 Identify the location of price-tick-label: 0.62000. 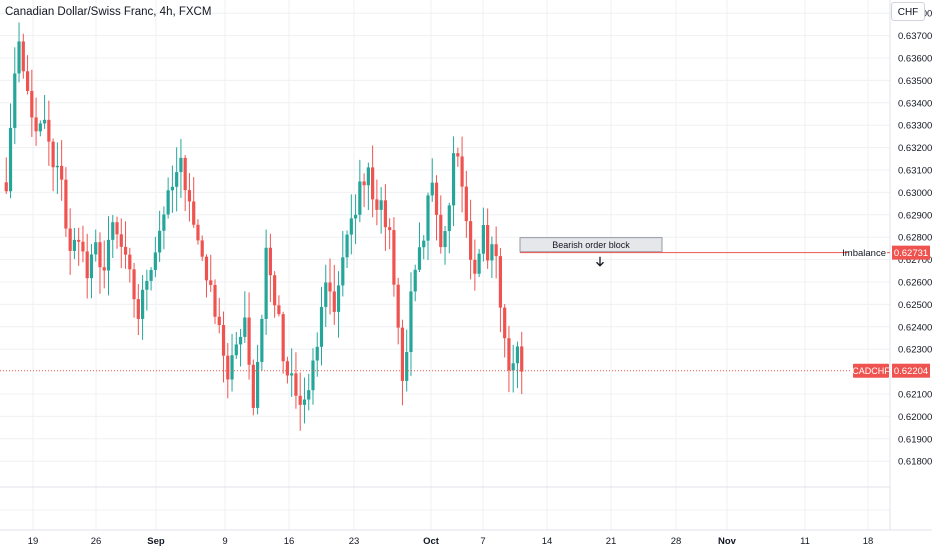
(915, 417).